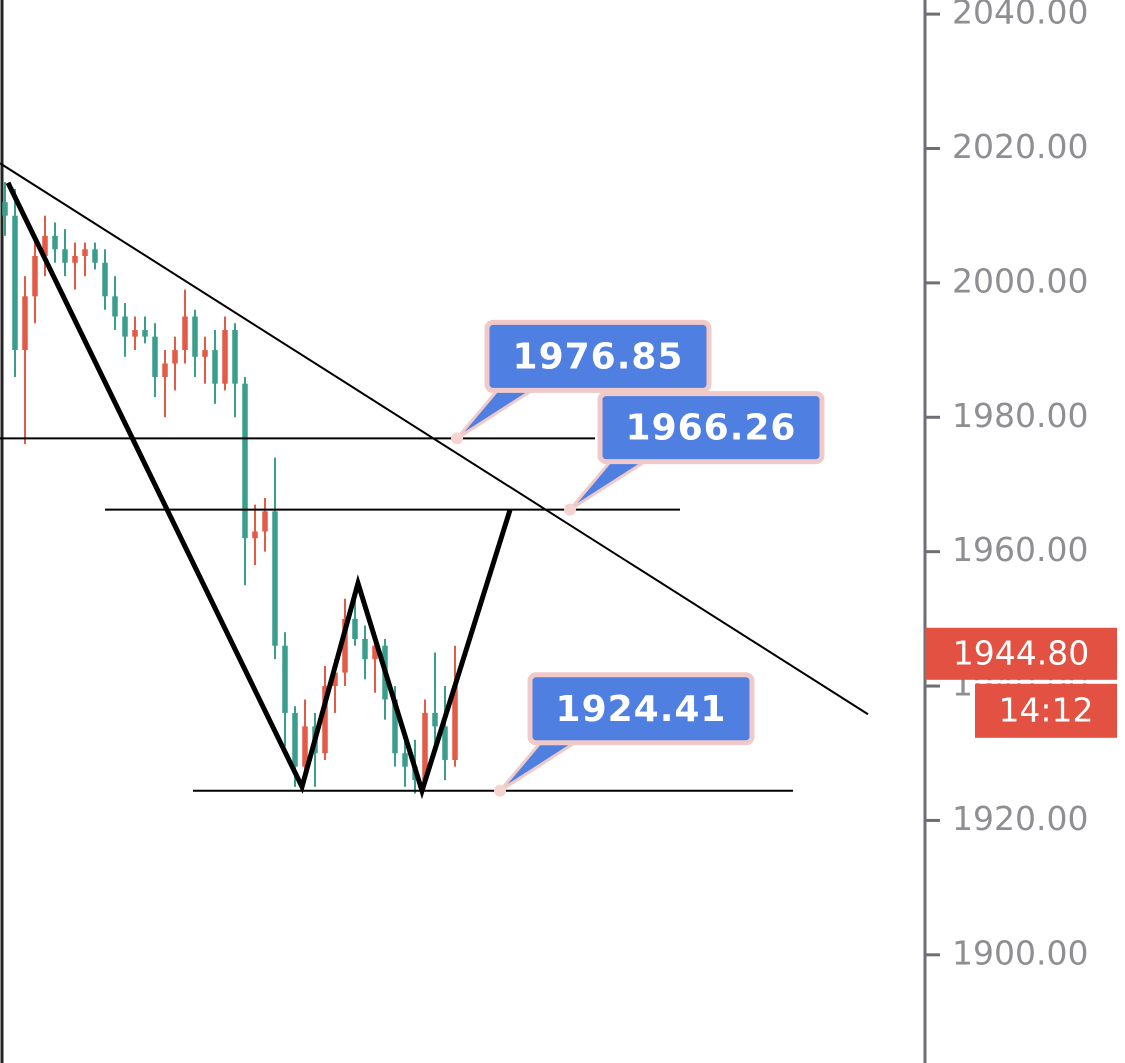  I want to click on countdown-label: 14:12, so click(1045, 709).